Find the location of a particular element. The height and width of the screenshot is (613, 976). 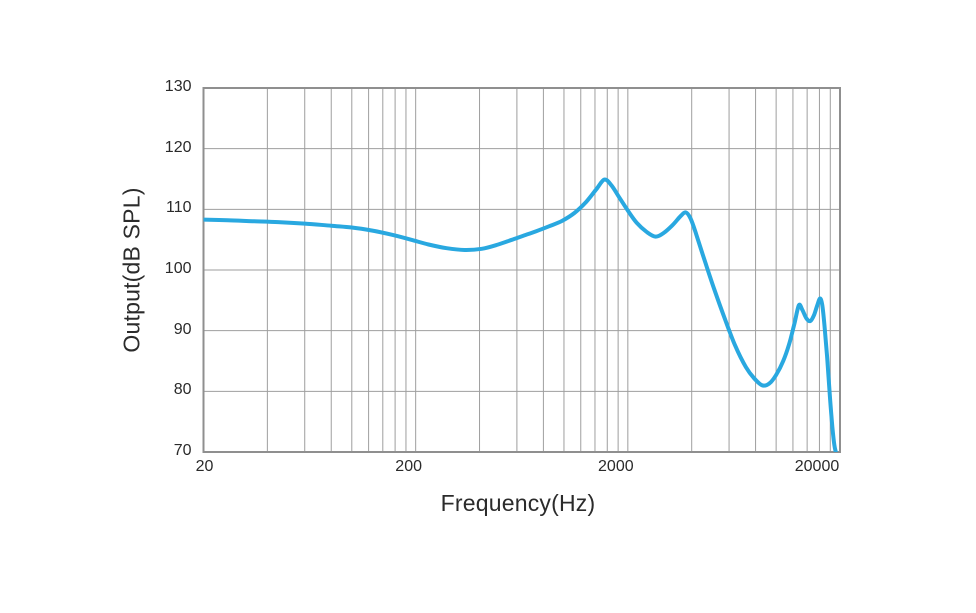

y-tick-label: 90 is located at coordinates (182, 329).